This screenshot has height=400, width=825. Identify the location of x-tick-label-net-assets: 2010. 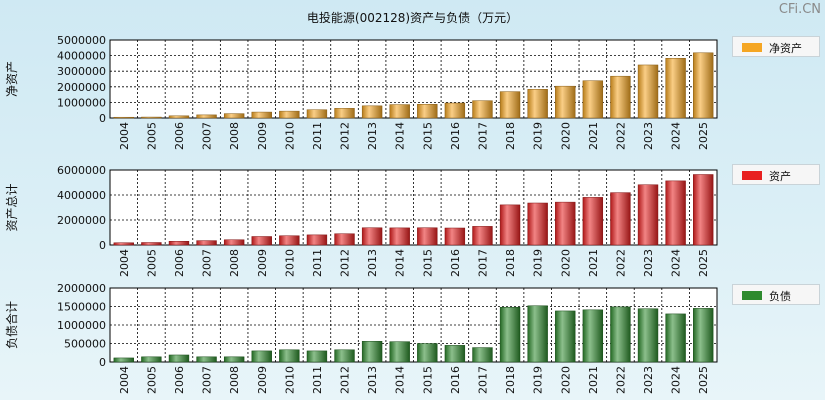
(289, 136).